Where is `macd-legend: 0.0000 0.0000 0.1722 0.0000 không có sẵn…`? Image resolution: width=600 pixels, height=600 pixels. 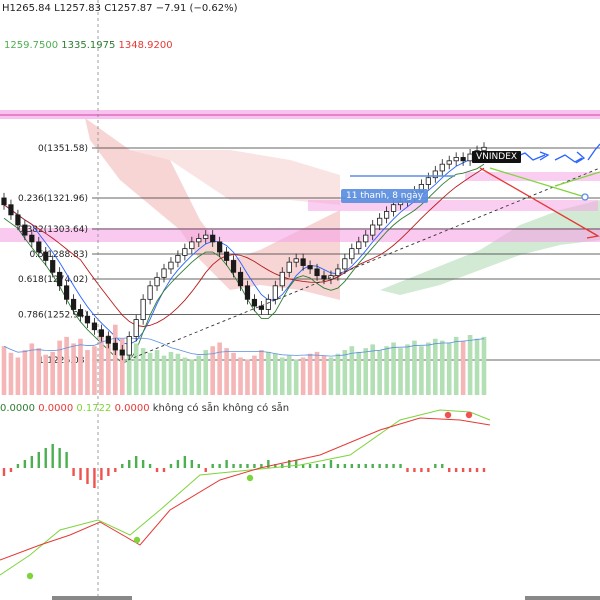
macd-legend: 0.0000 0.0000 0.1722 0.0000 không có sẵn… is located at coordinates (144, 408).